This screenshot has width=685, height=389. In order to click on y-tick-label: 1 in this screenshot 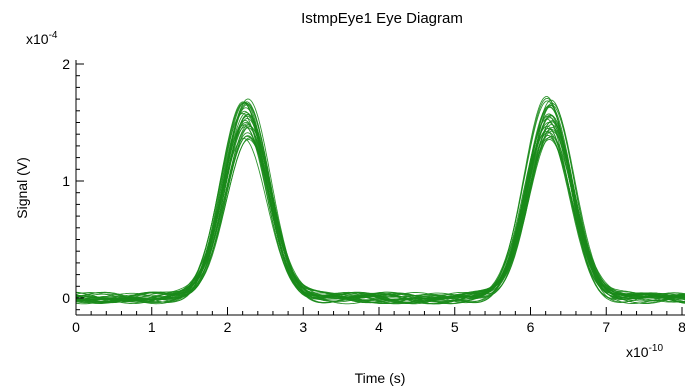, I will do `click(66, 181)`.